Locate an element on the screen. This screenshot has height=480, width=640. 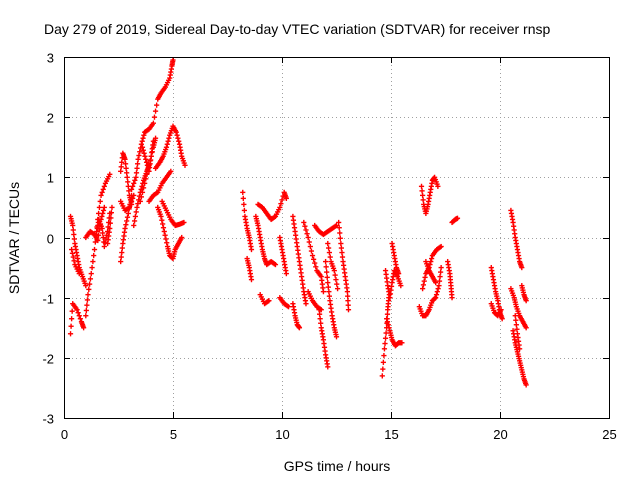
y-tick-label: 0 is located at coordinates (50, 239).